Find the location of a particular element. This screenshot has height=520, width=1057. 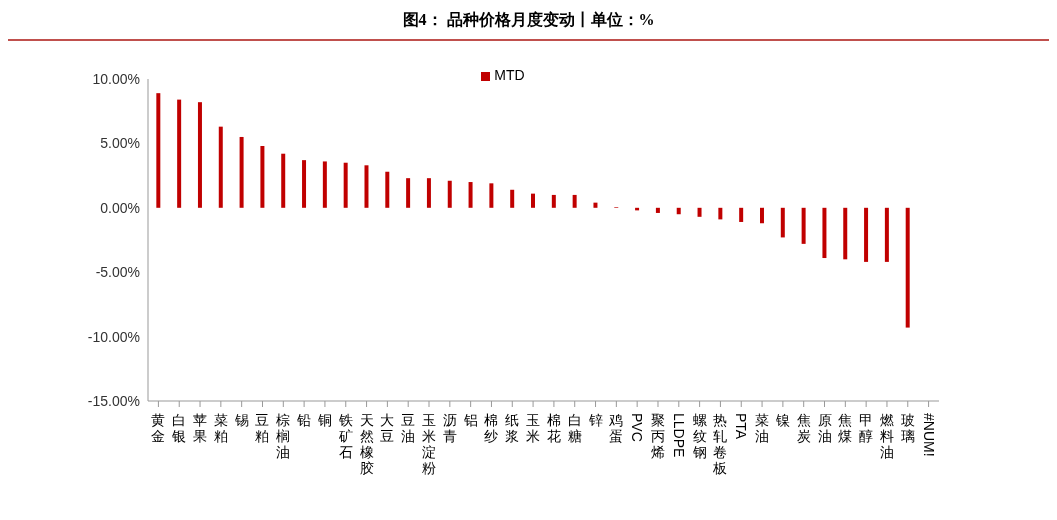

x-tick-label: 焦煤 is located at coordinates (845, 428).